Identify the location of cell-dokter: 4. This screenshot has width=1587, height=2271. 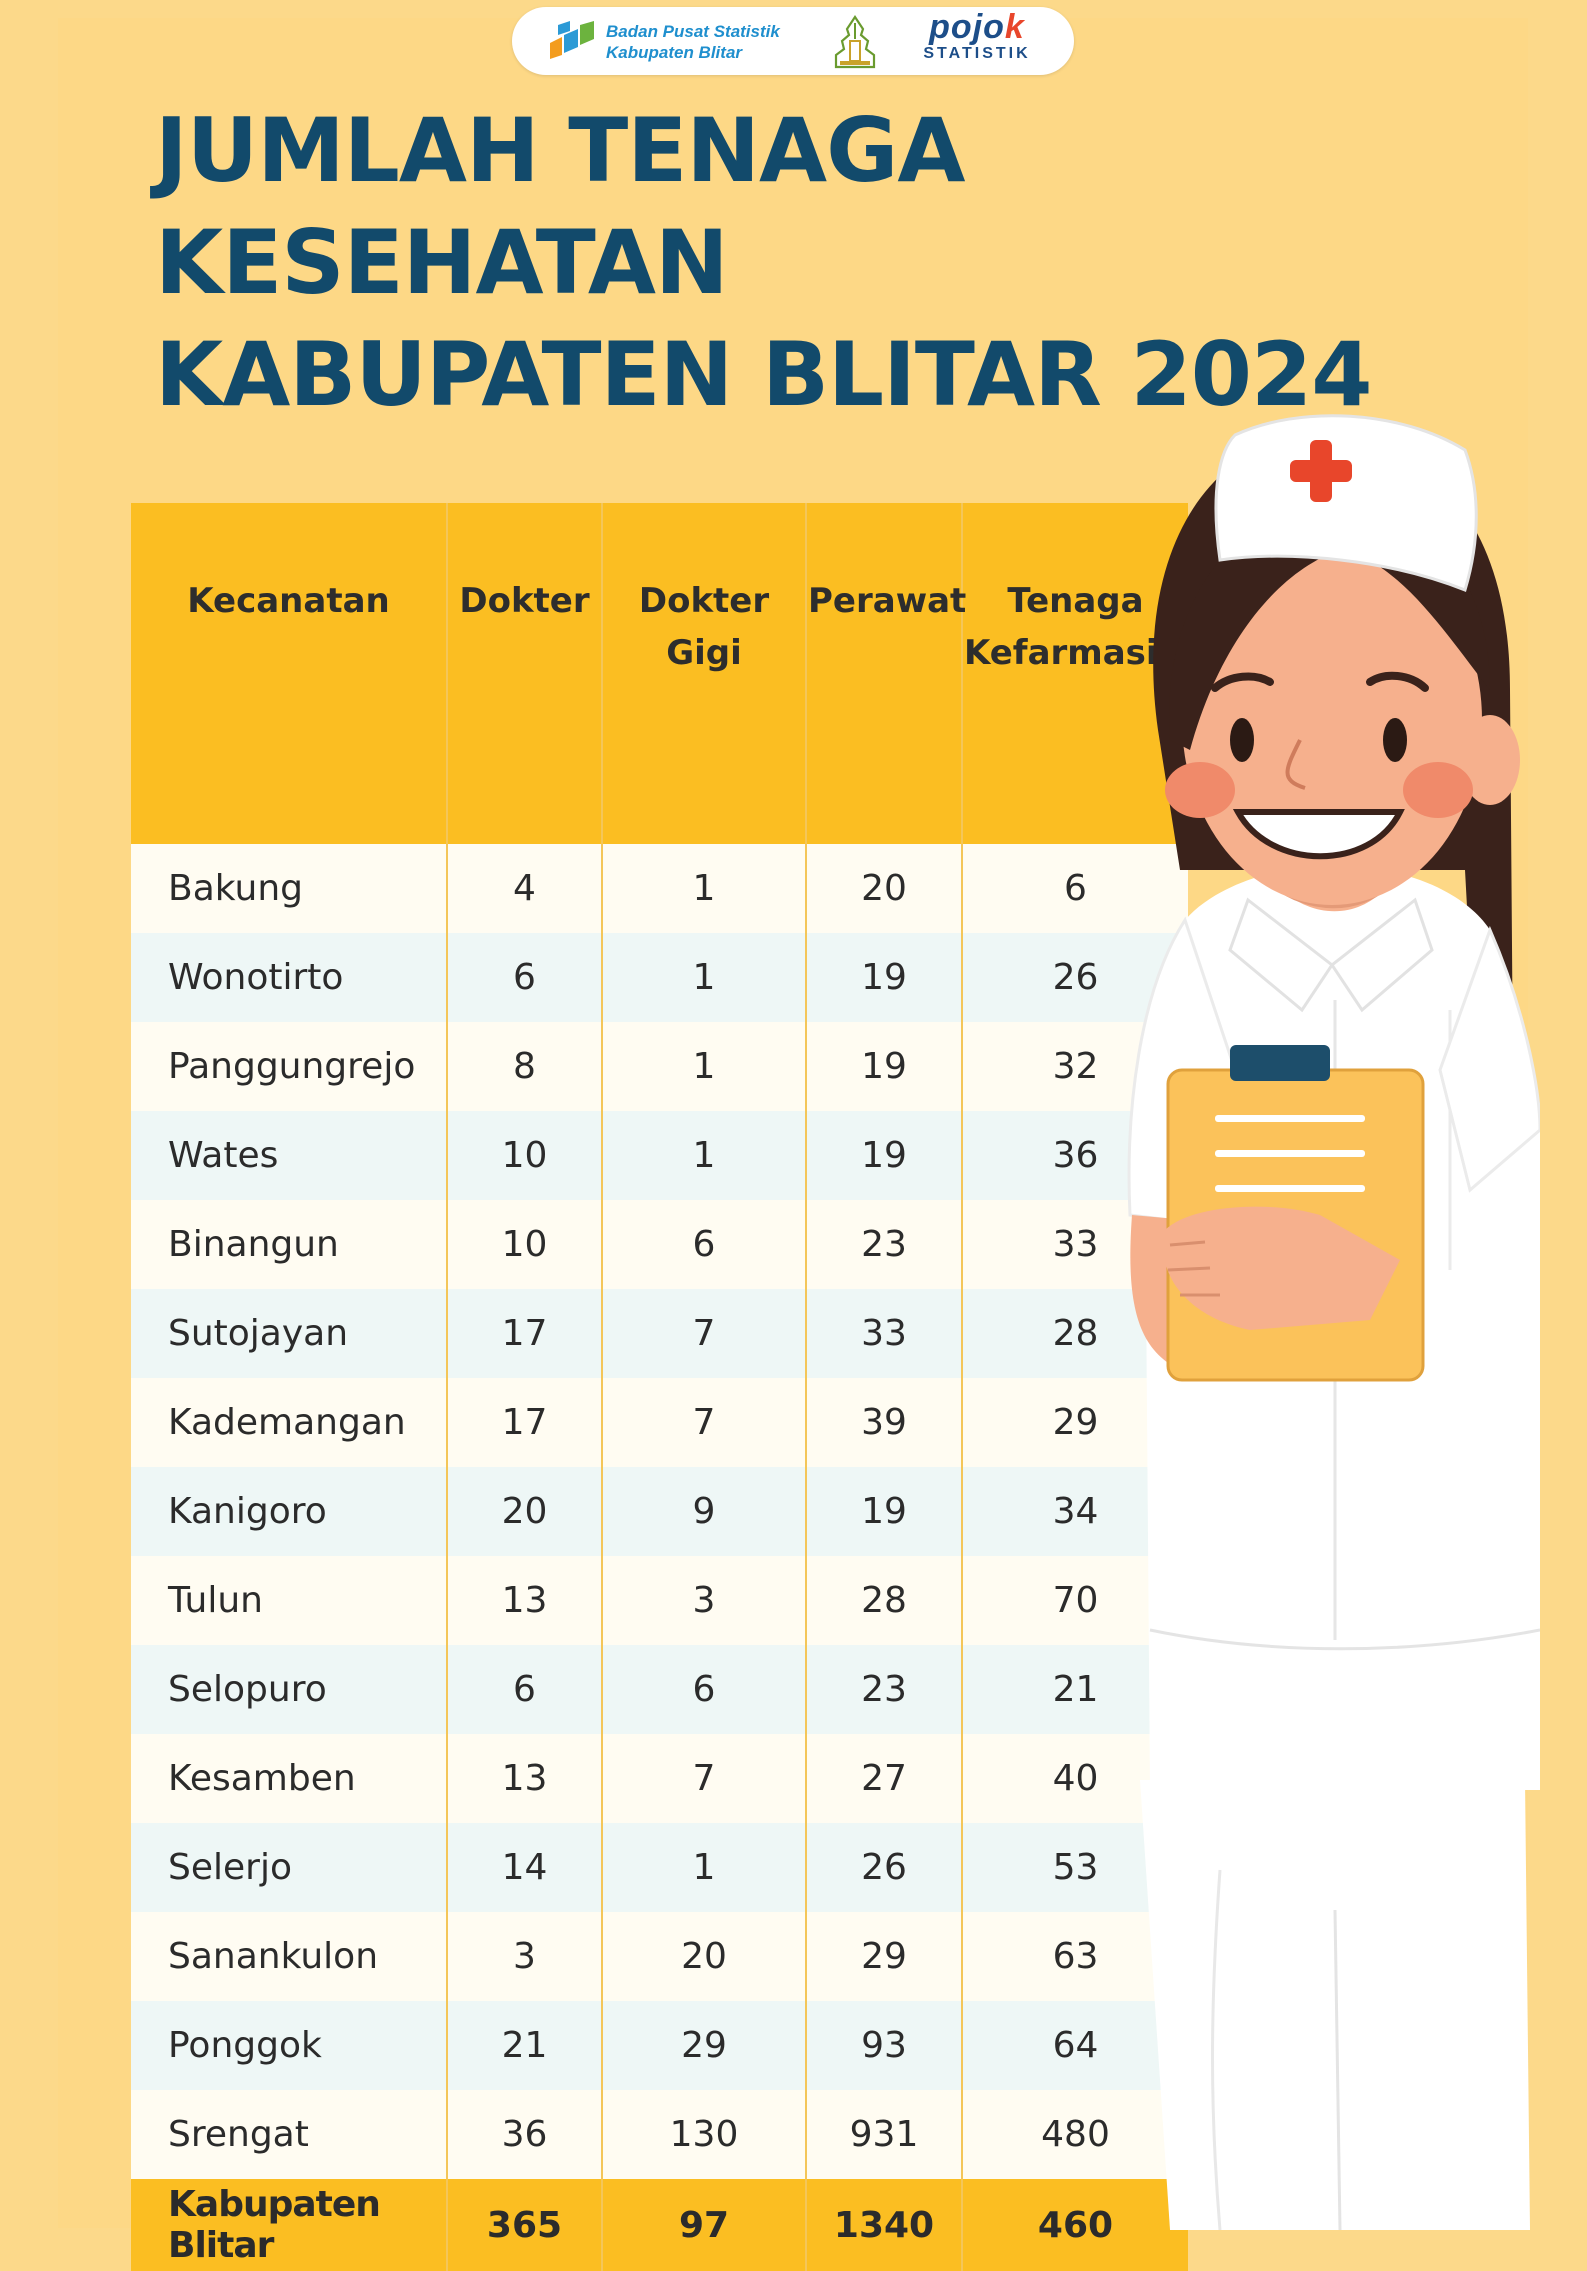
(524, 888).